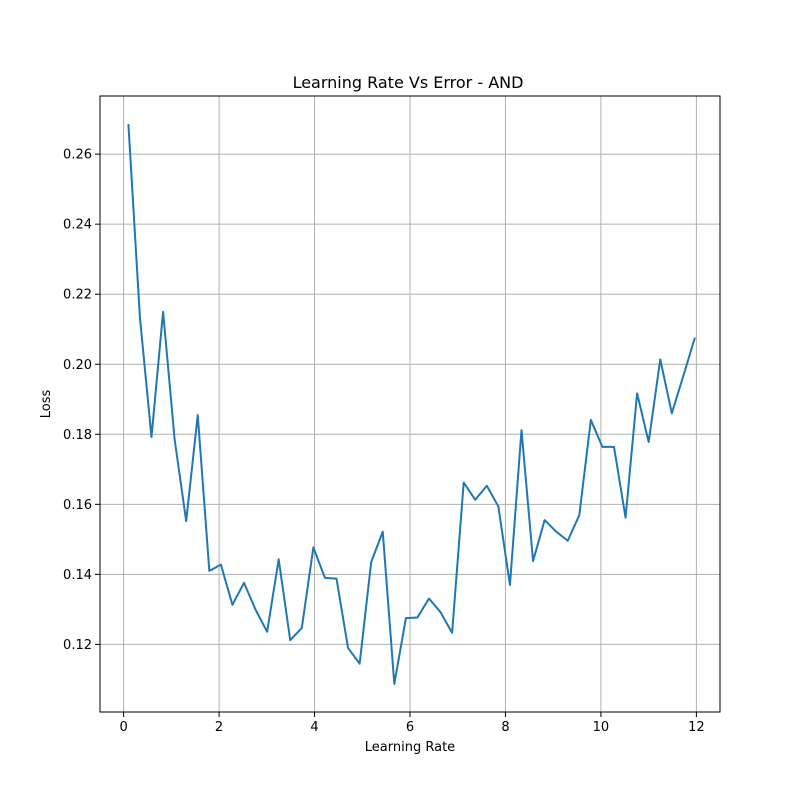  Describe the element at coordinates (505, 727) in the screenshot. I see `x-tick-label: 8` at that location.